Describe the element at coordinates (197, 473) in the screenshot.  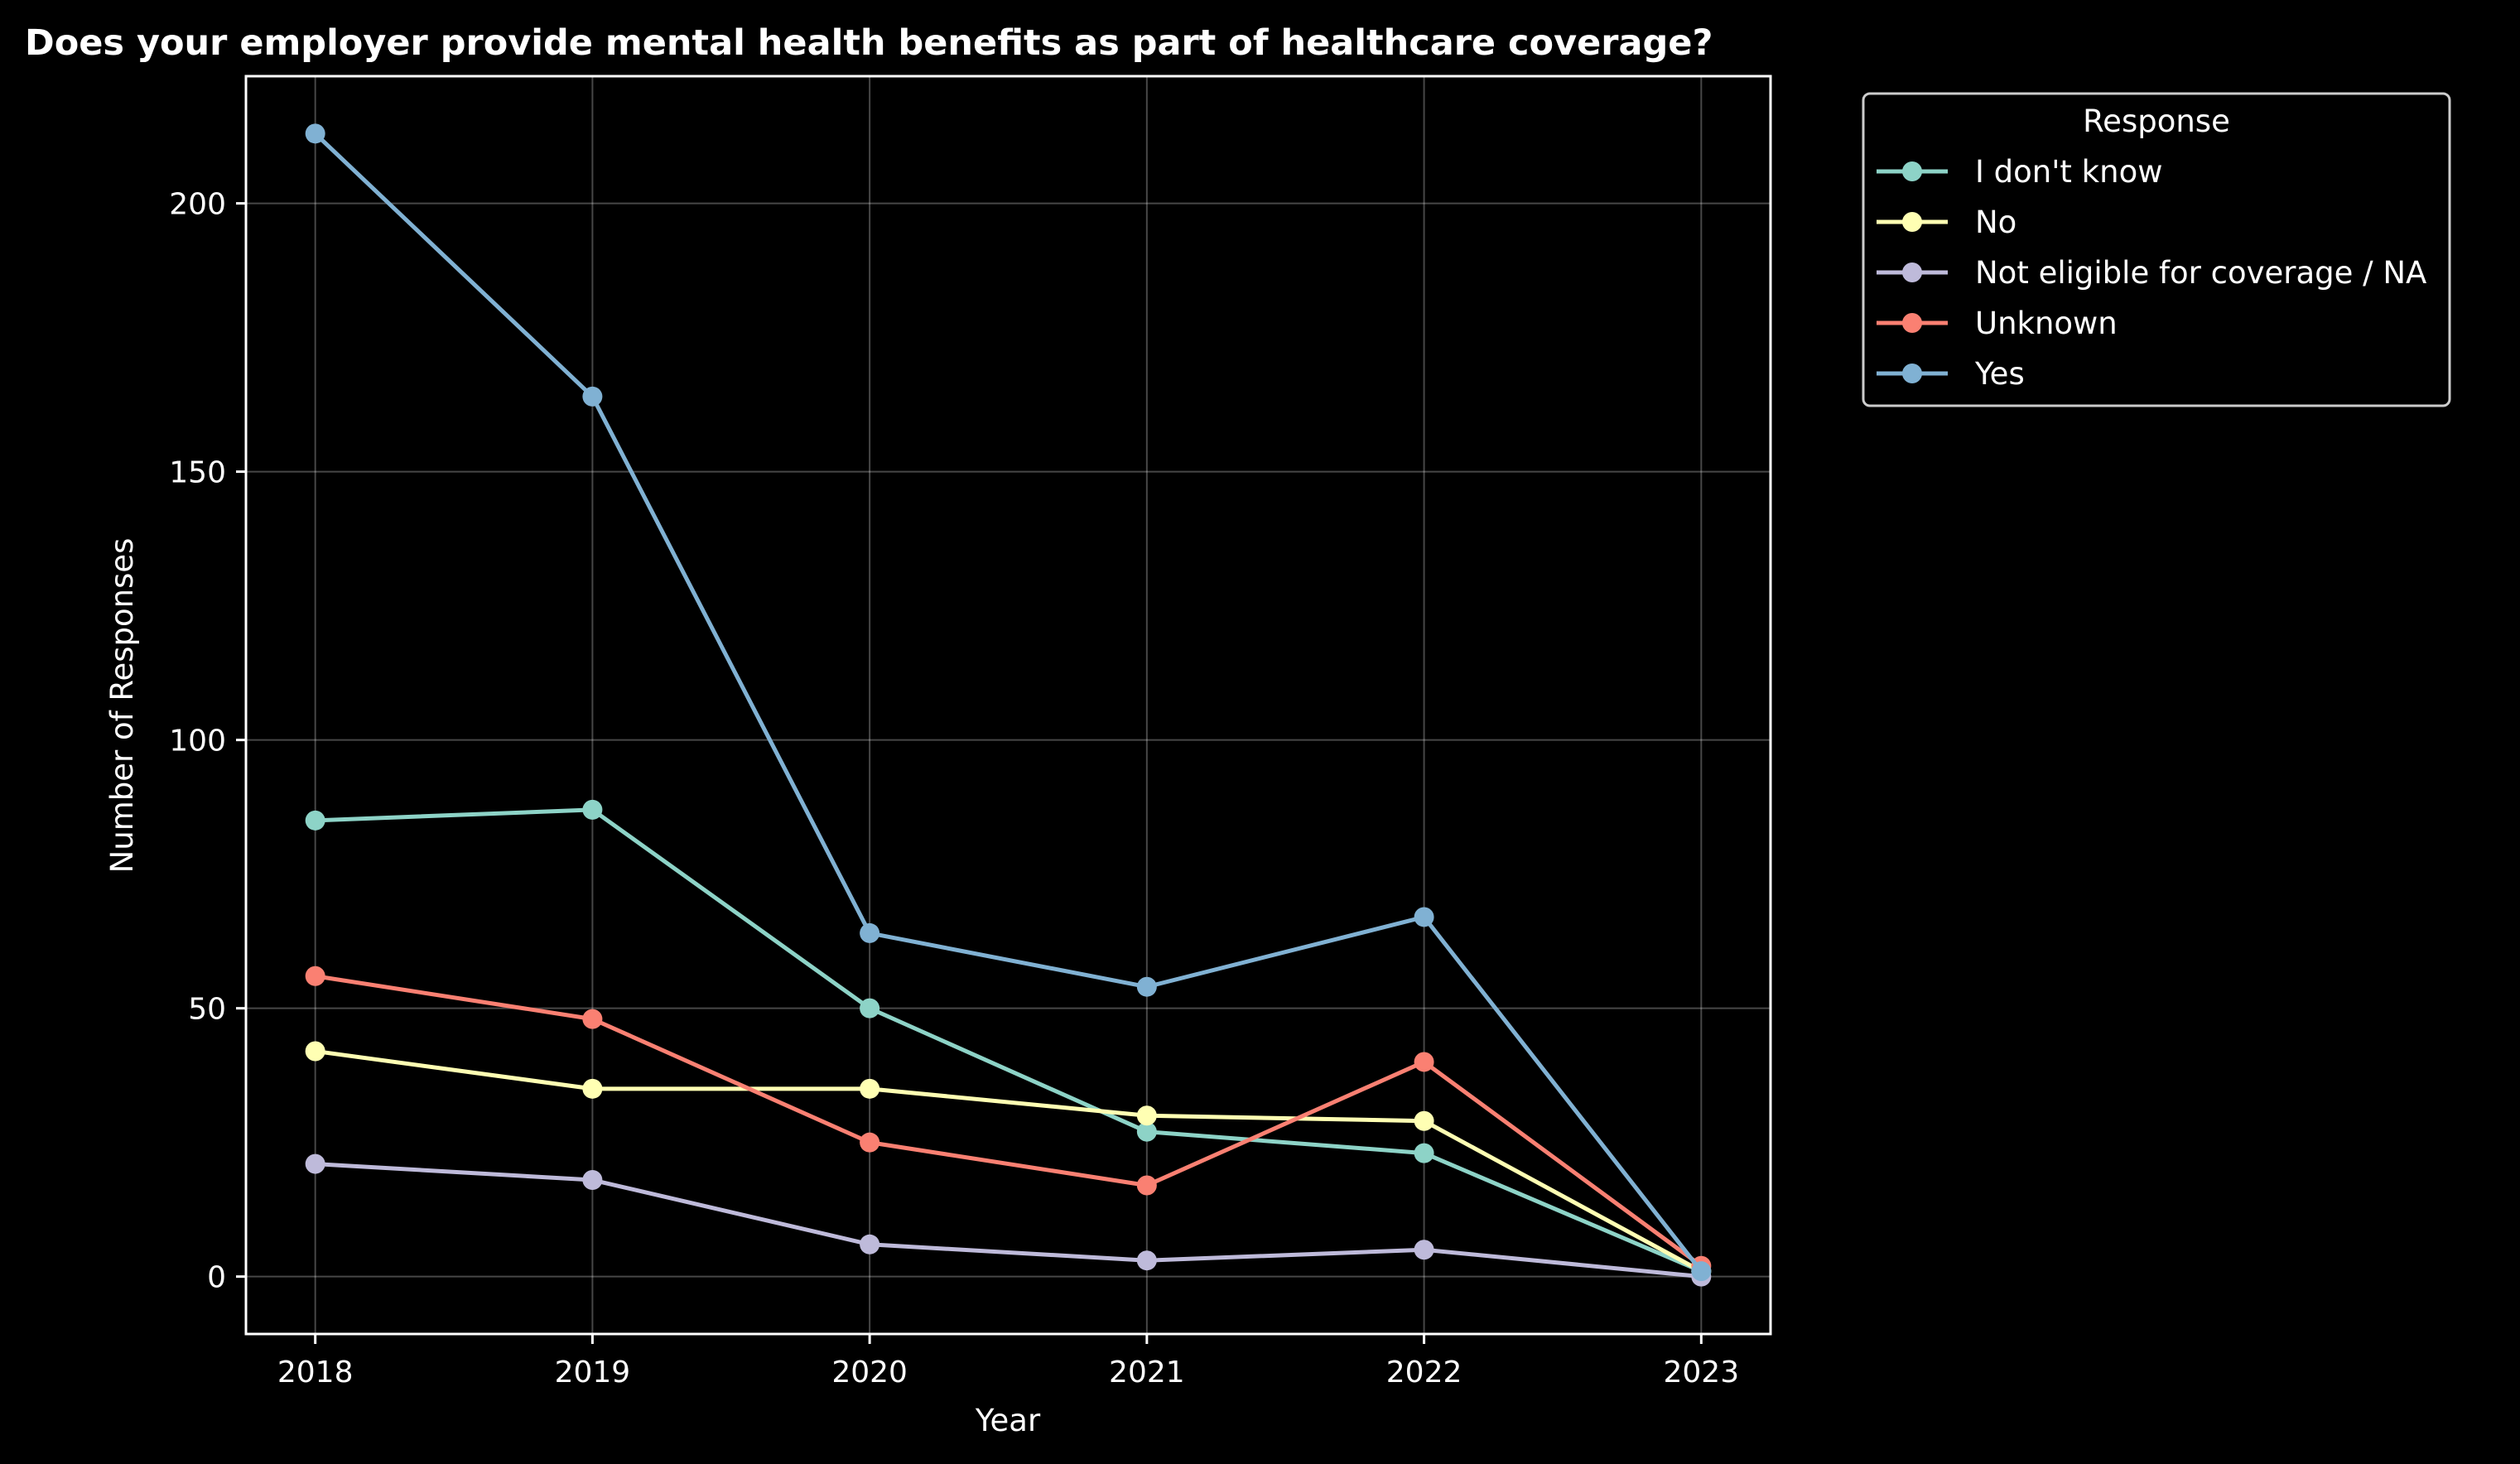
I see `y-tick-label: 150` at that location.